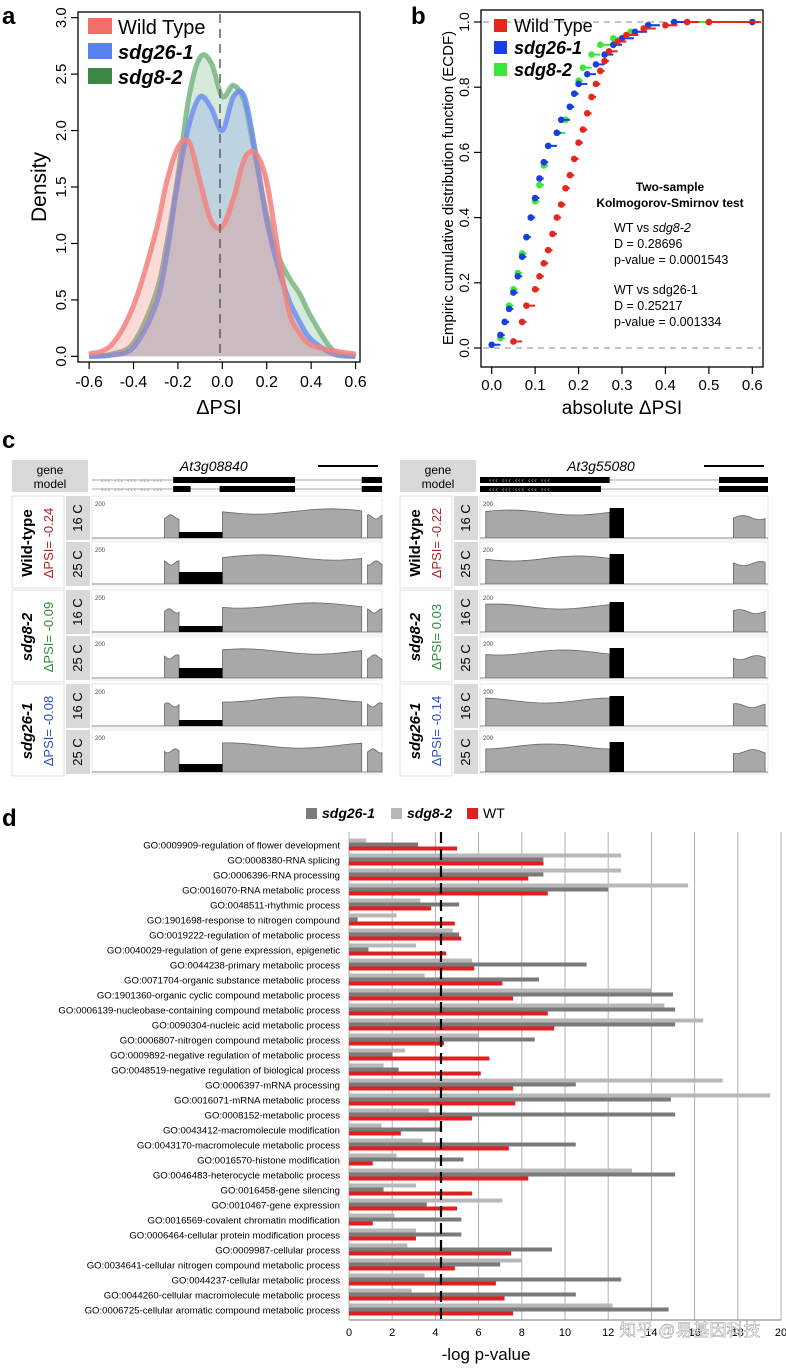 Image resolution: width=786 pixels, height=1368 pixels. I want to click on legend-swatch-wildtype-b, so click(500, 25).